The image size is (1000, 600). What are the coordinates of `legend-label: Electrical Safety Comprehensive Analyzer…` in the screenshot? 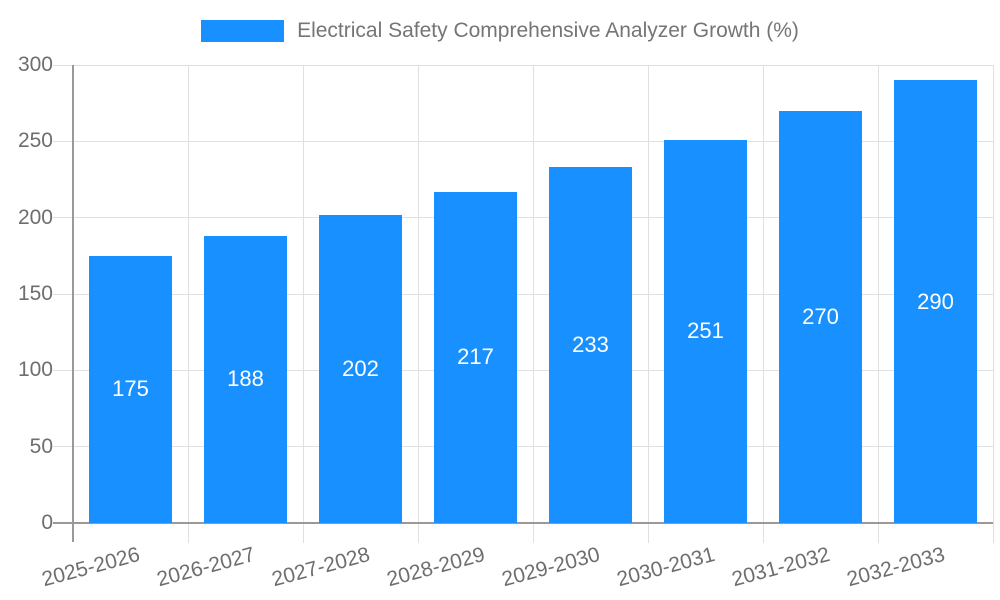 It's located at (548, 30).